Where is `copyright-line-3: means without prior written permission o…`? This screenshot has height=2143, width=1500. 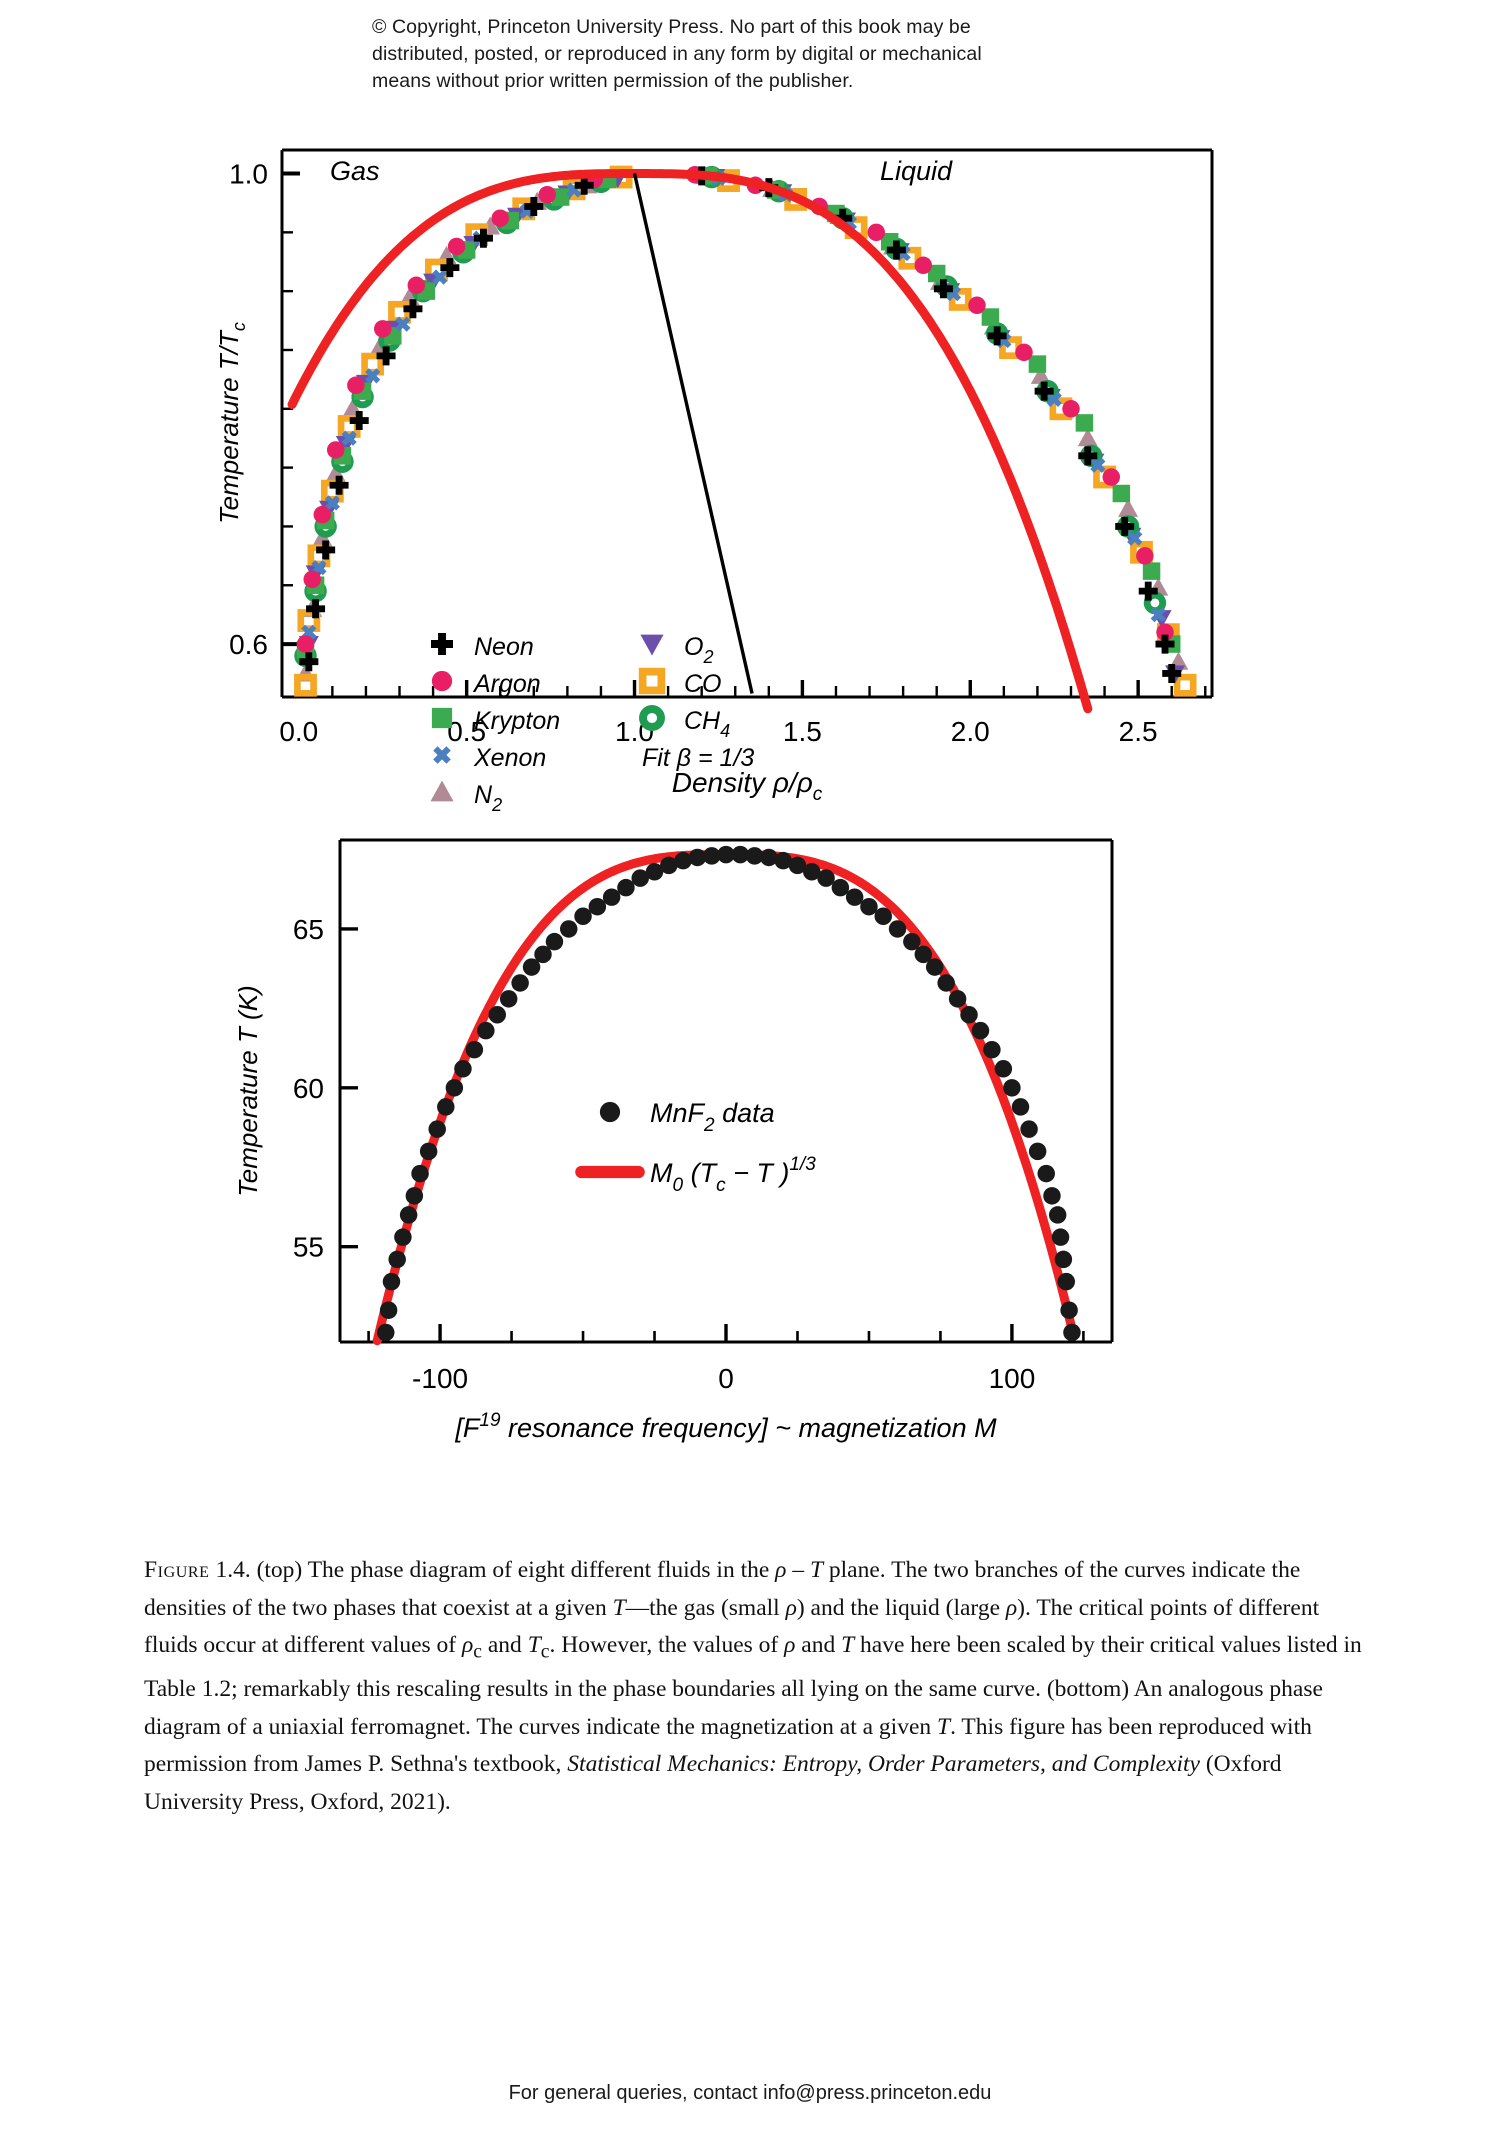
copyright-line-3: means without prior written permission o… is located at coordinates (613, 81).